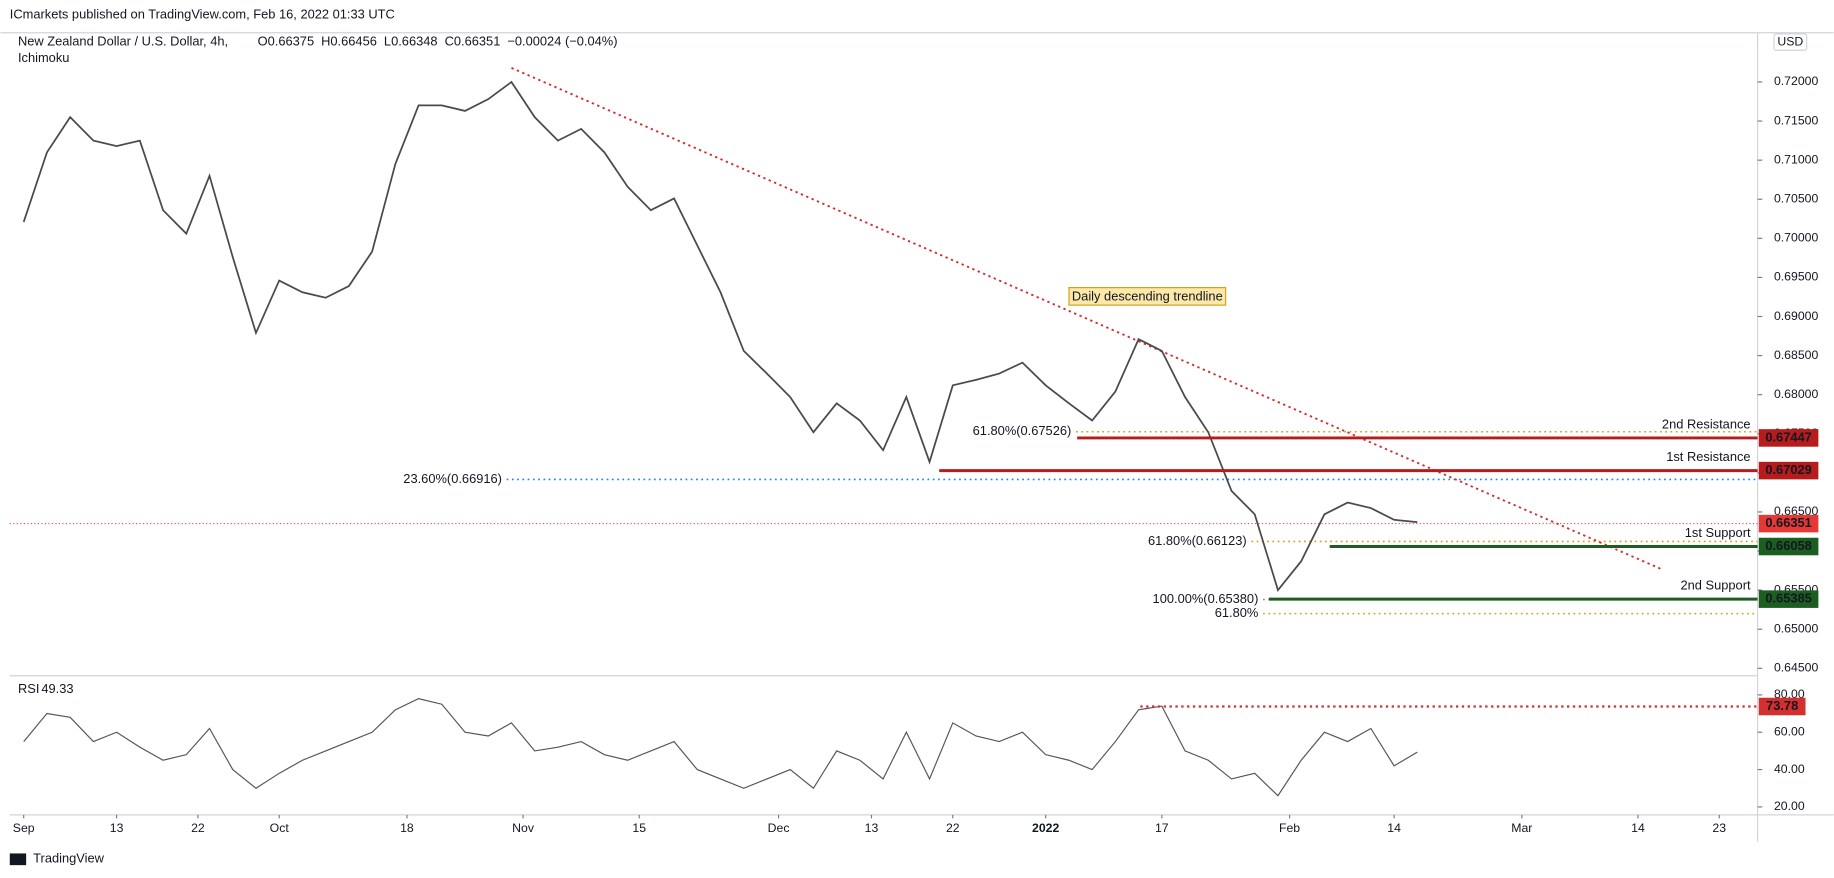 This screenshot has height=878, width=1834. Describe the element at coordinates (43, 57) in the screenshot. I see `indicator: Ichimoku` at that location.